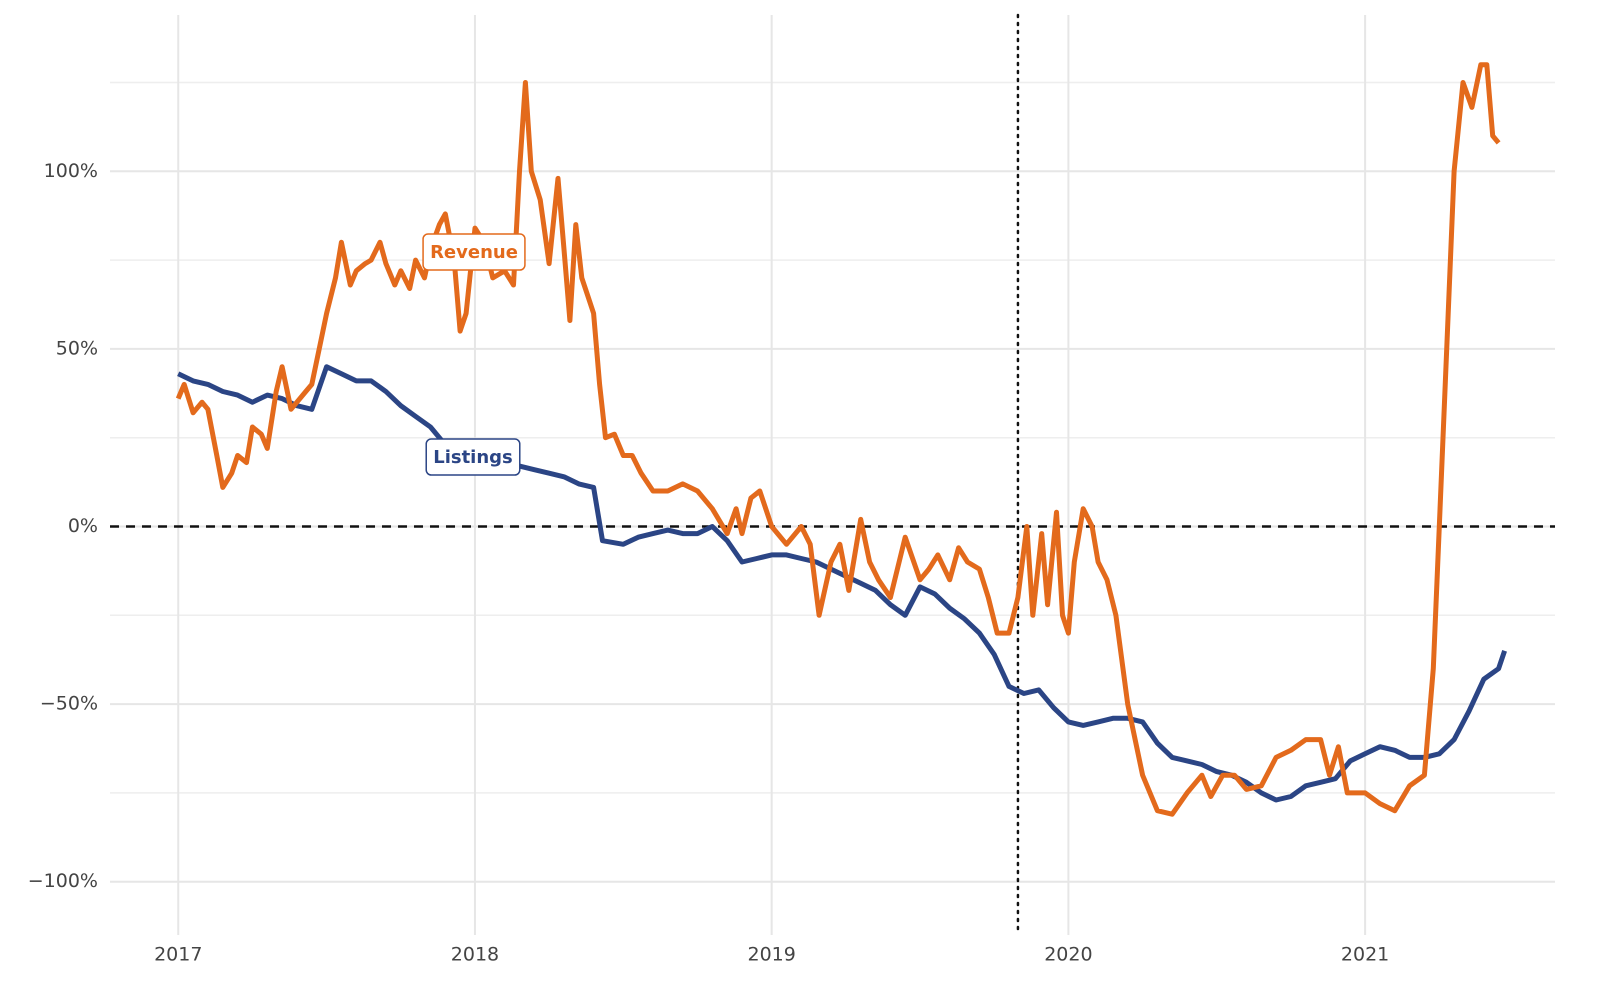  I want to click on y-tick-label: −50%, so click(69, 704).